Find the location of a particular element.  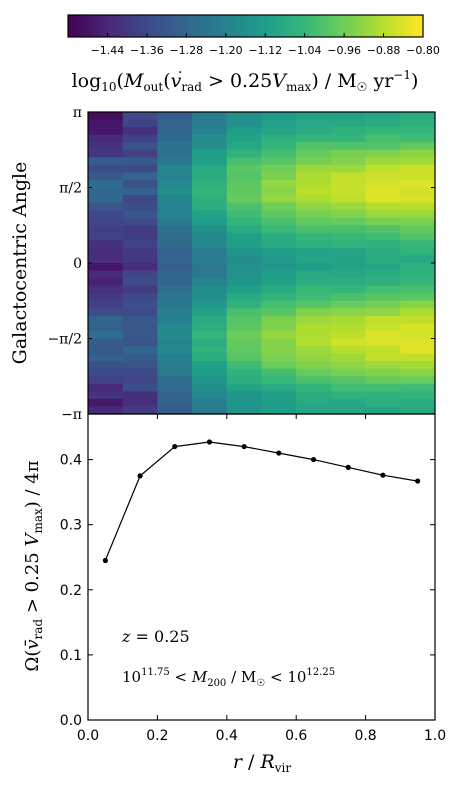

heatmap-ytick-label: −π is located at coordinates (71, 415).